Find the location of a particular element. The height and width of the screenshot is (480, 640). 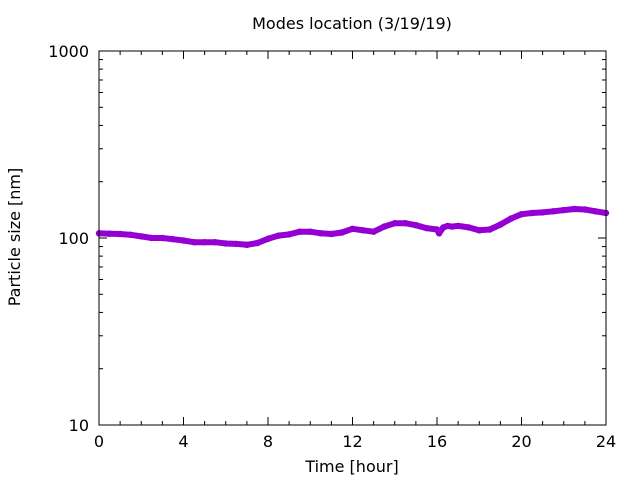

x-tick-label: 12 is located at coordinates (352, 441).